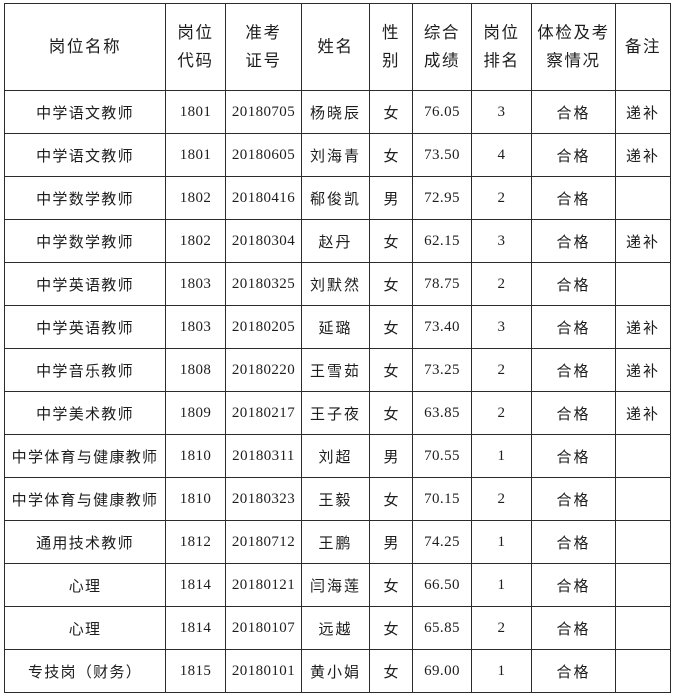 This screenshot has width=674, height=693. Describe the element at coordinates (337, 413) in the screenshot. I see `table-row: 中学美术教师 1809 20180217 王子夜女 63.85 2 合格 递补` at that location.